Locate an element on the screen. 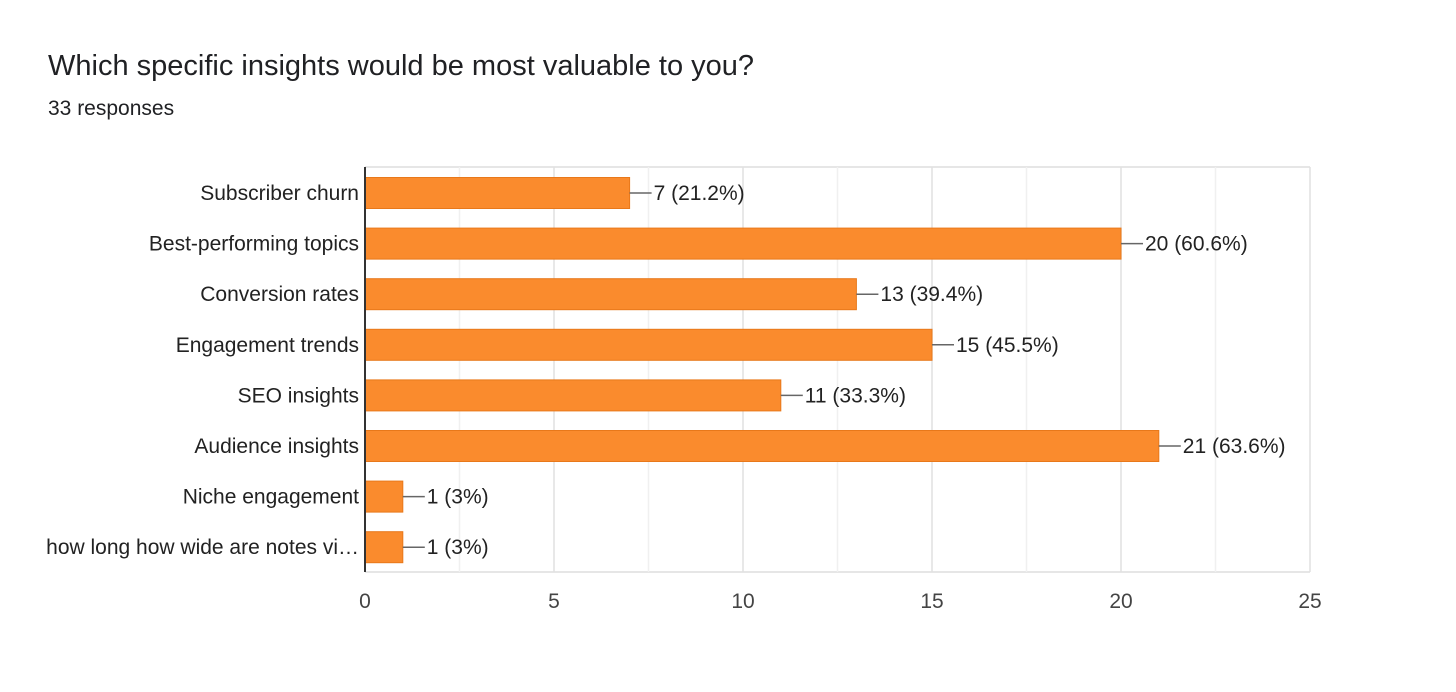  data-label: 21 (63.6%) is located at coordinates (1234, 446).